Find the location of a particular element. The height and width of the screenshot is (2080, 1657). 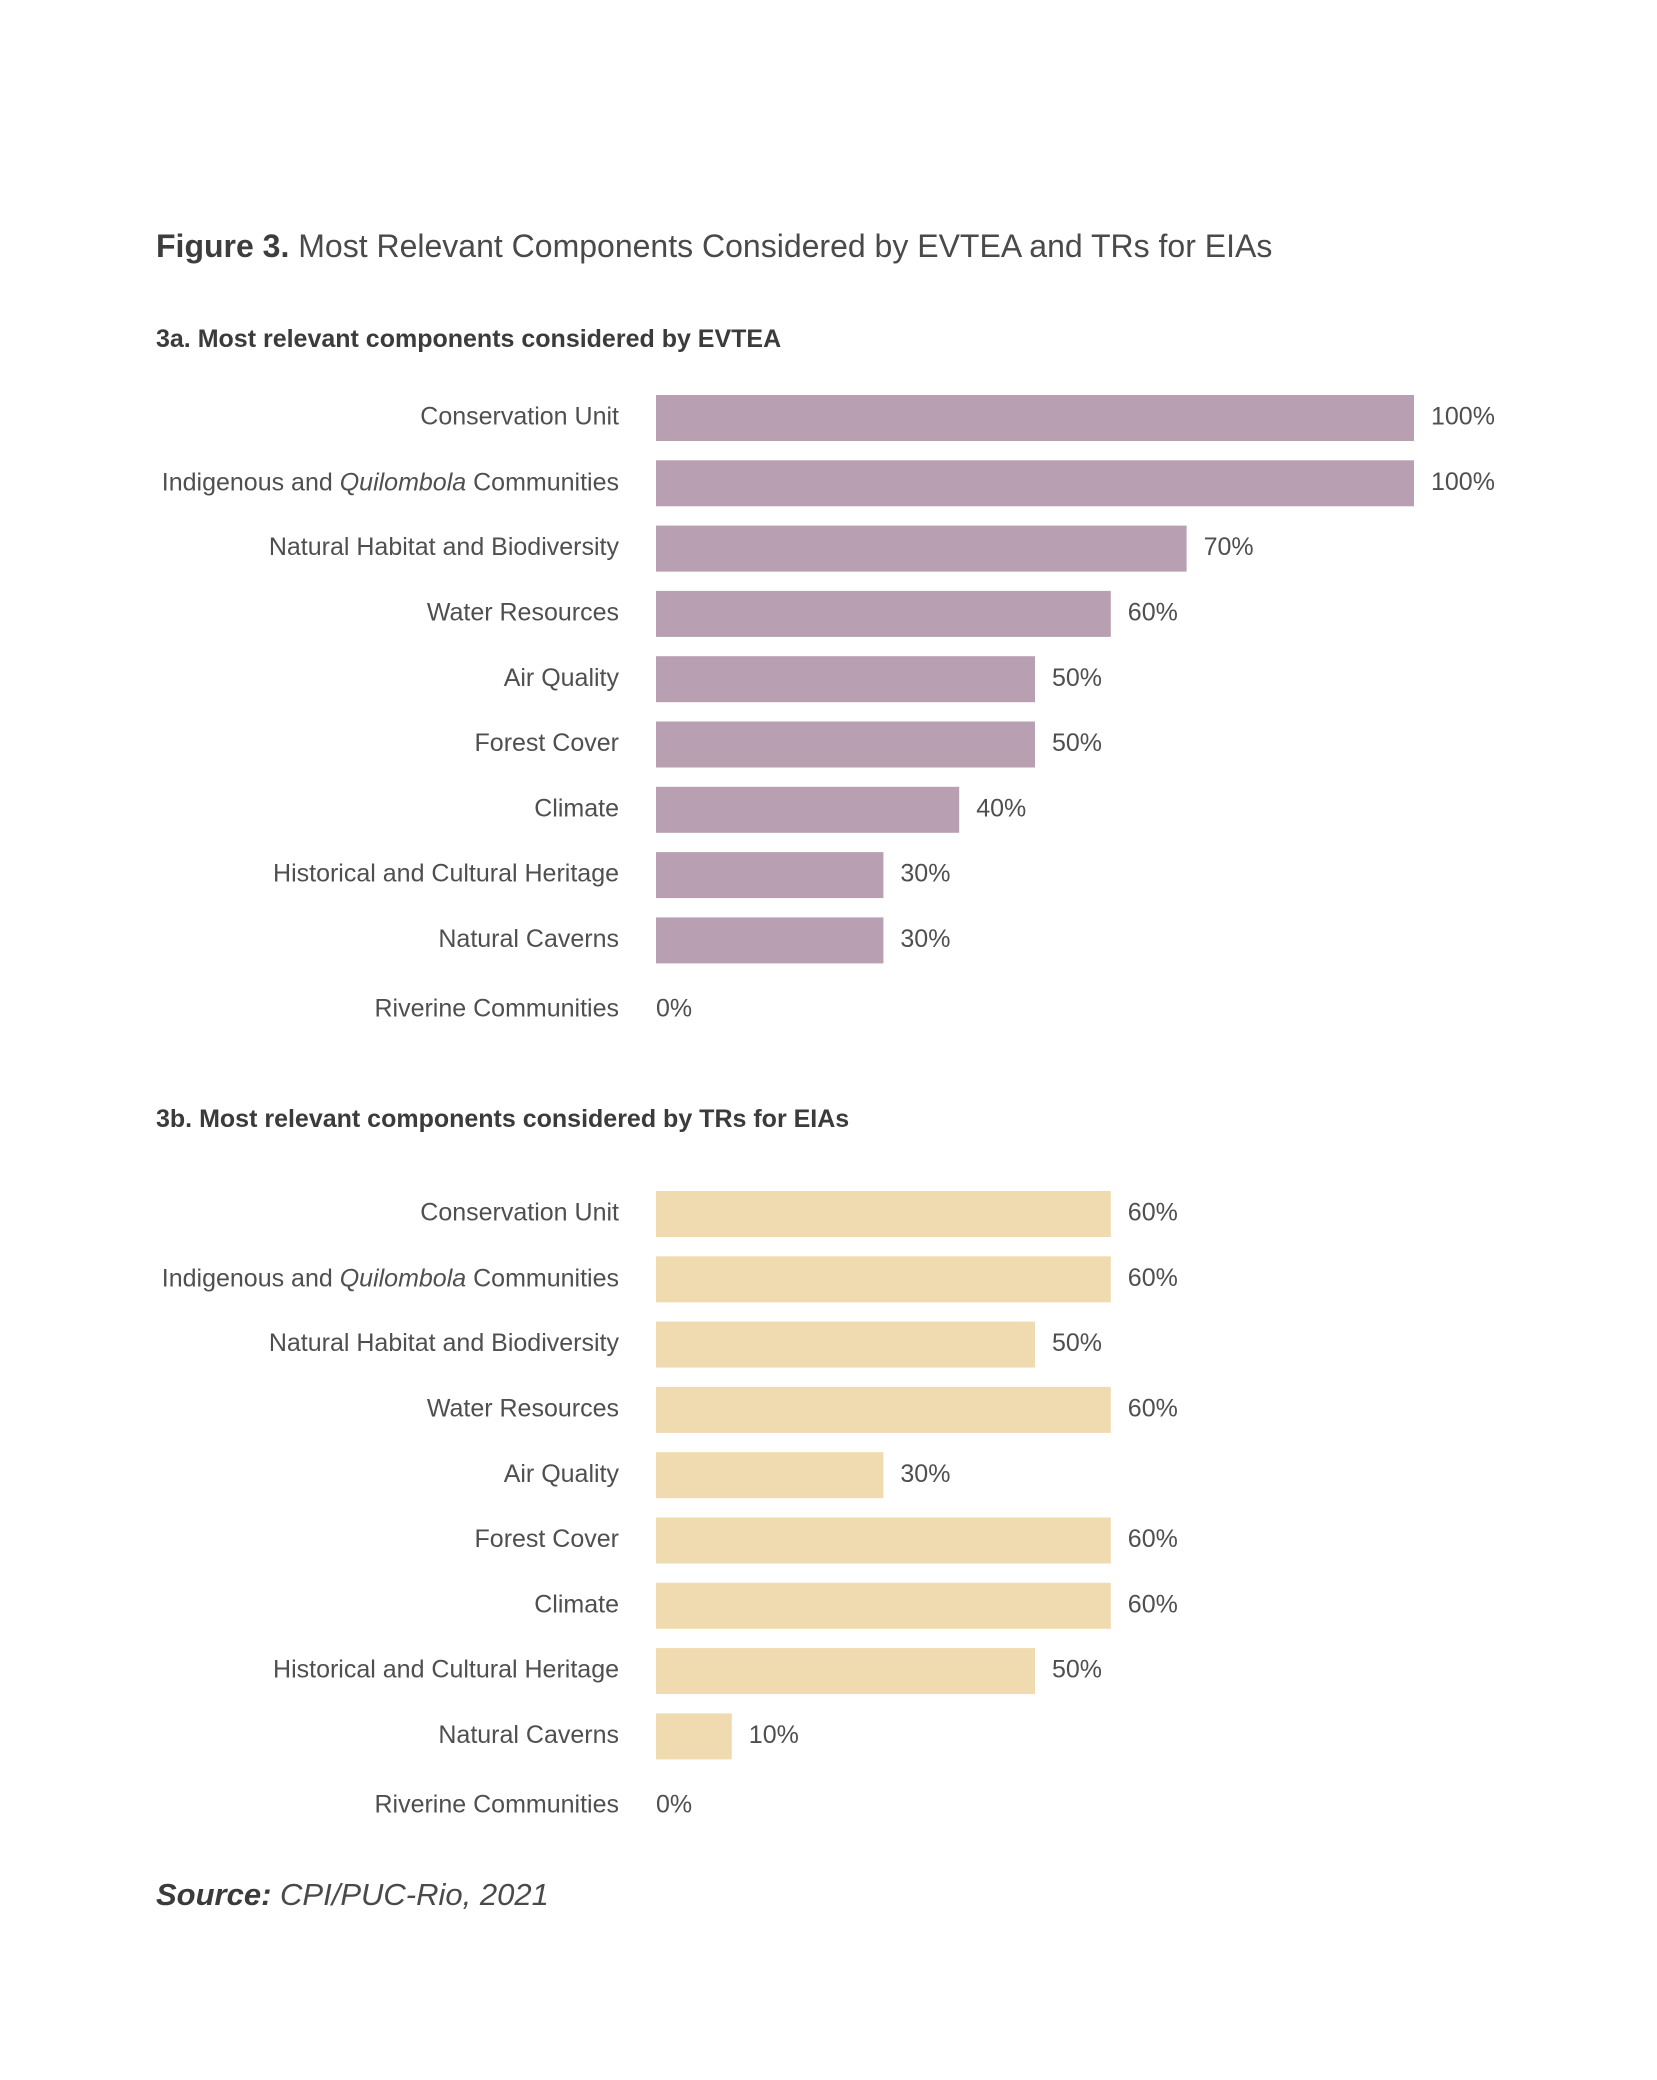

value-label: 10% is located at coordinates (774, 1735).